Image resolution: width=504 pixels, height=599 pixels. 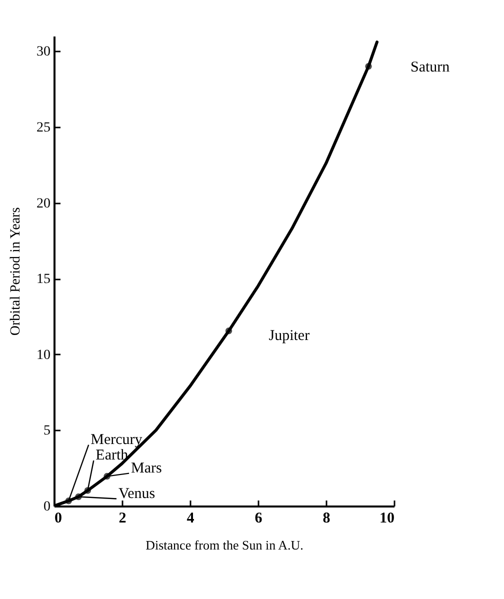 What do you see at coordinates (258, 518) in the screenshot?
I see `x-tick-label: 6` at bounding box center [258, 518].